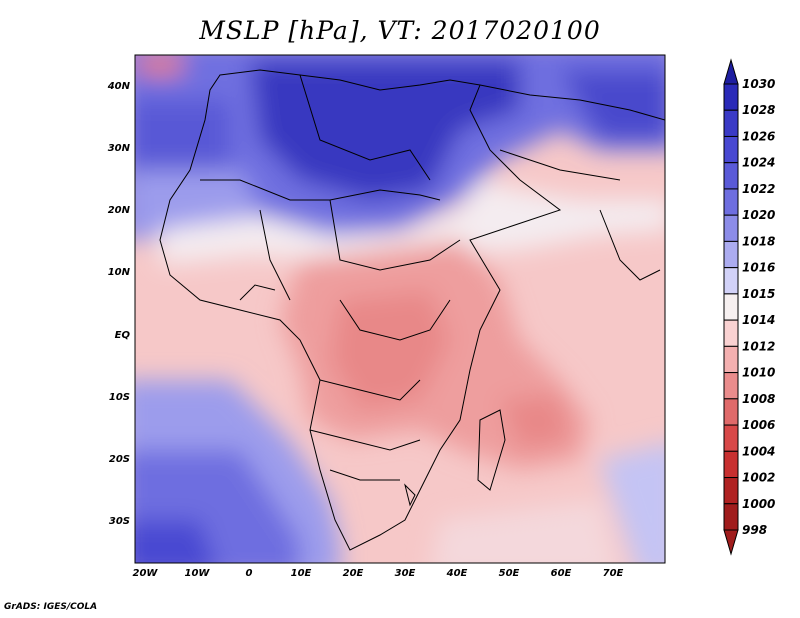  I want to click on lat-tick: 10S, so click(119, 397).